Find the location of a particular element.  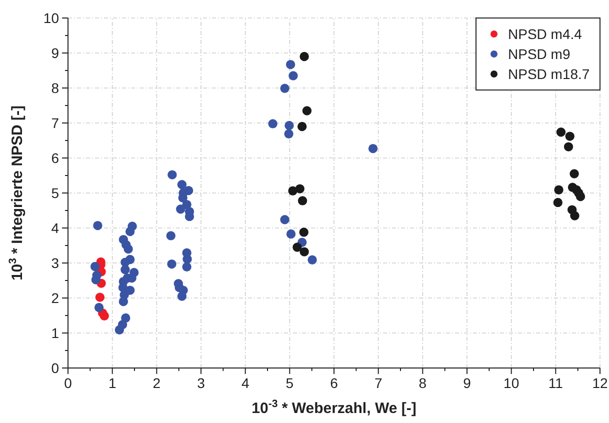

legend-label: NPSD m9 is located at coordinates (539, 54).